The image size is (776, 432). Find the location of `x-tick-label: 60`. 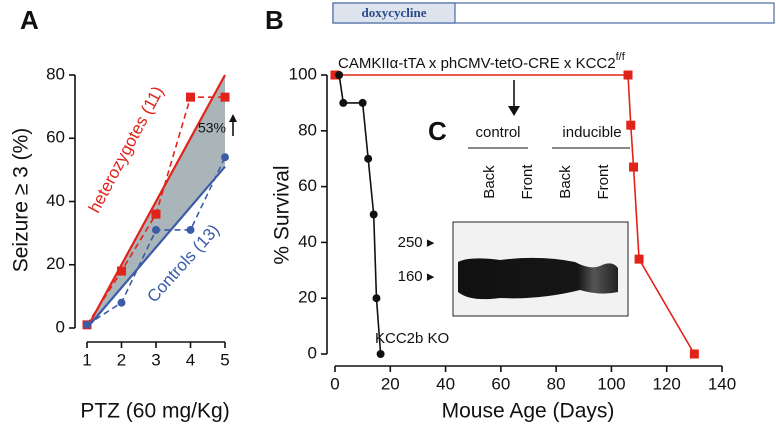

x-tick-label: 60 is located at coordinates (500, 383).